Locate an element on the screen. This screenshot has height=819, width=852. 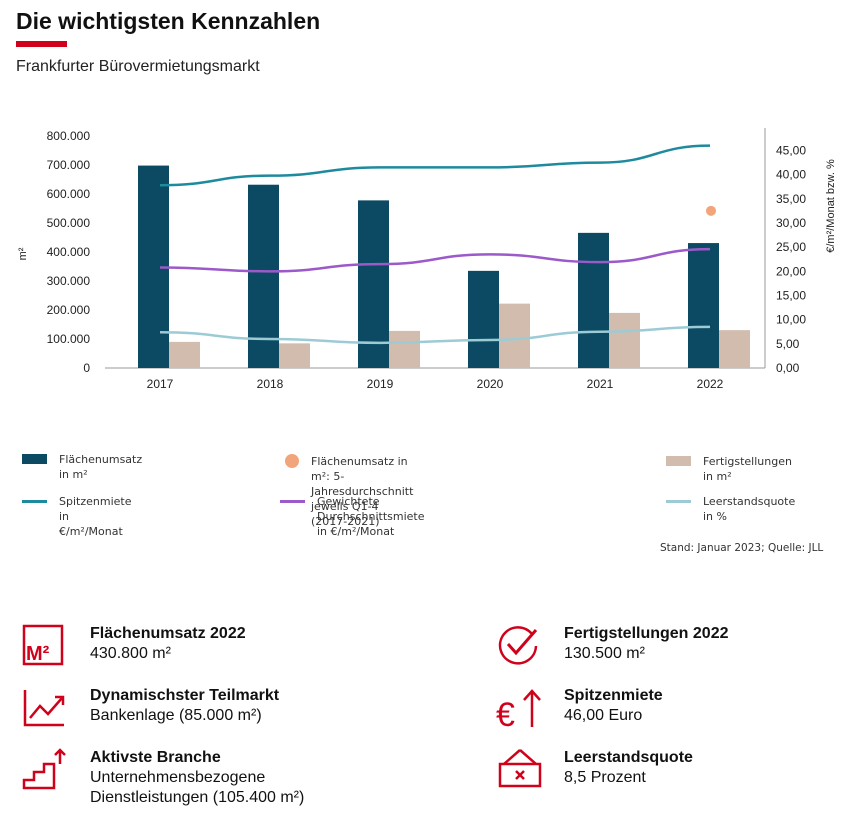
legend-item-leerstand: Leerstandsquote in % is located at coordinates (730, 509).